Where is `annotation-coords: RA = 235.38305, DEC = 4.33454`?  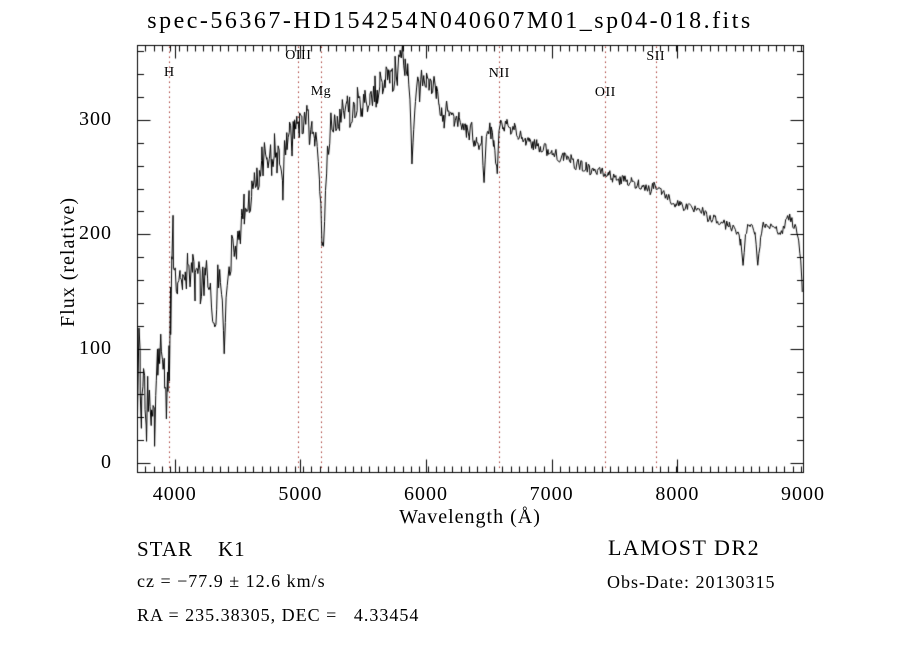 annotation-coords: RA = 235.38305, DEC = 4.33454 is located at coordinates (278, 615).